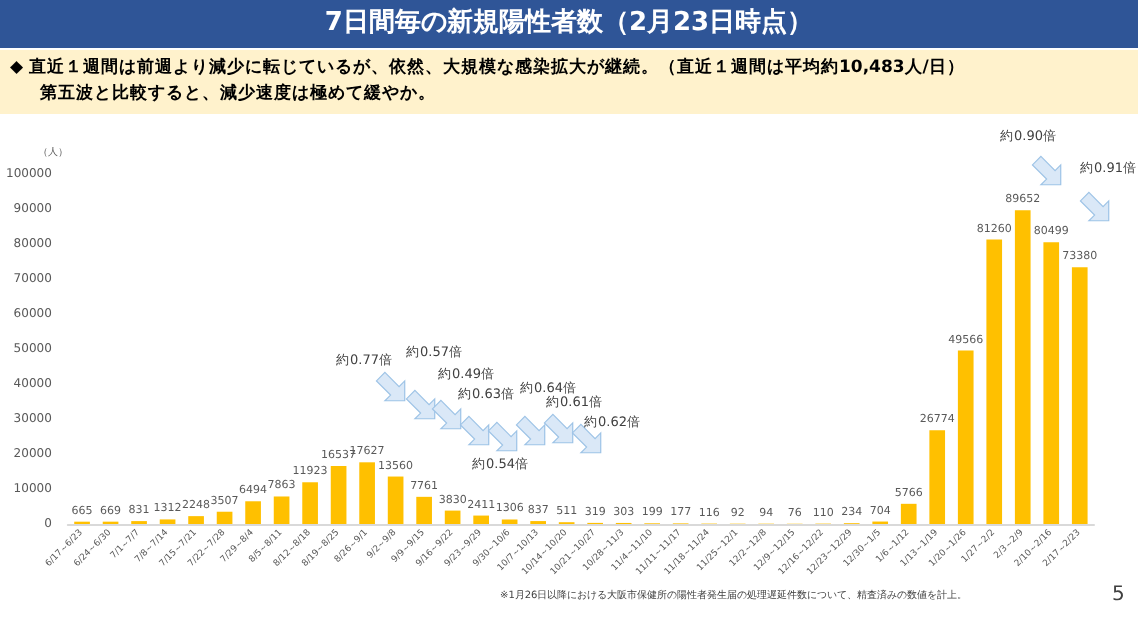  I want to click on text: 5, so click(1118, 595).